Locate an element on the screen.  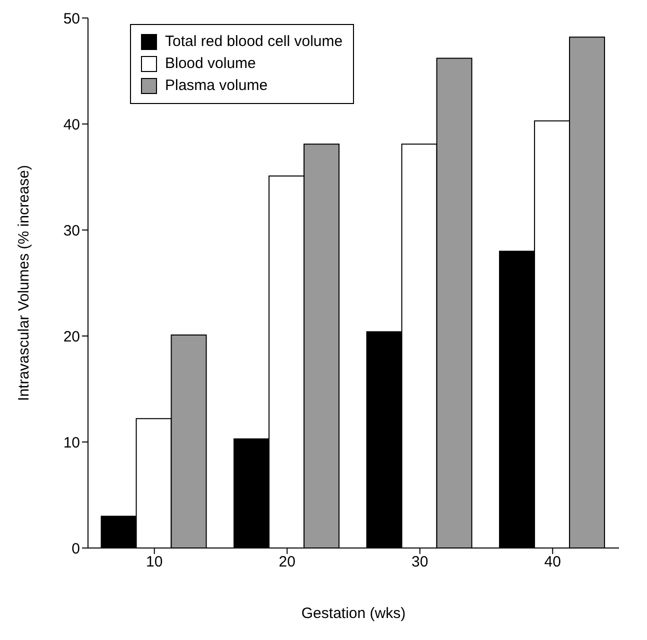
x-axis-title: Gestation (wks) is located at coordinates (353, 613).